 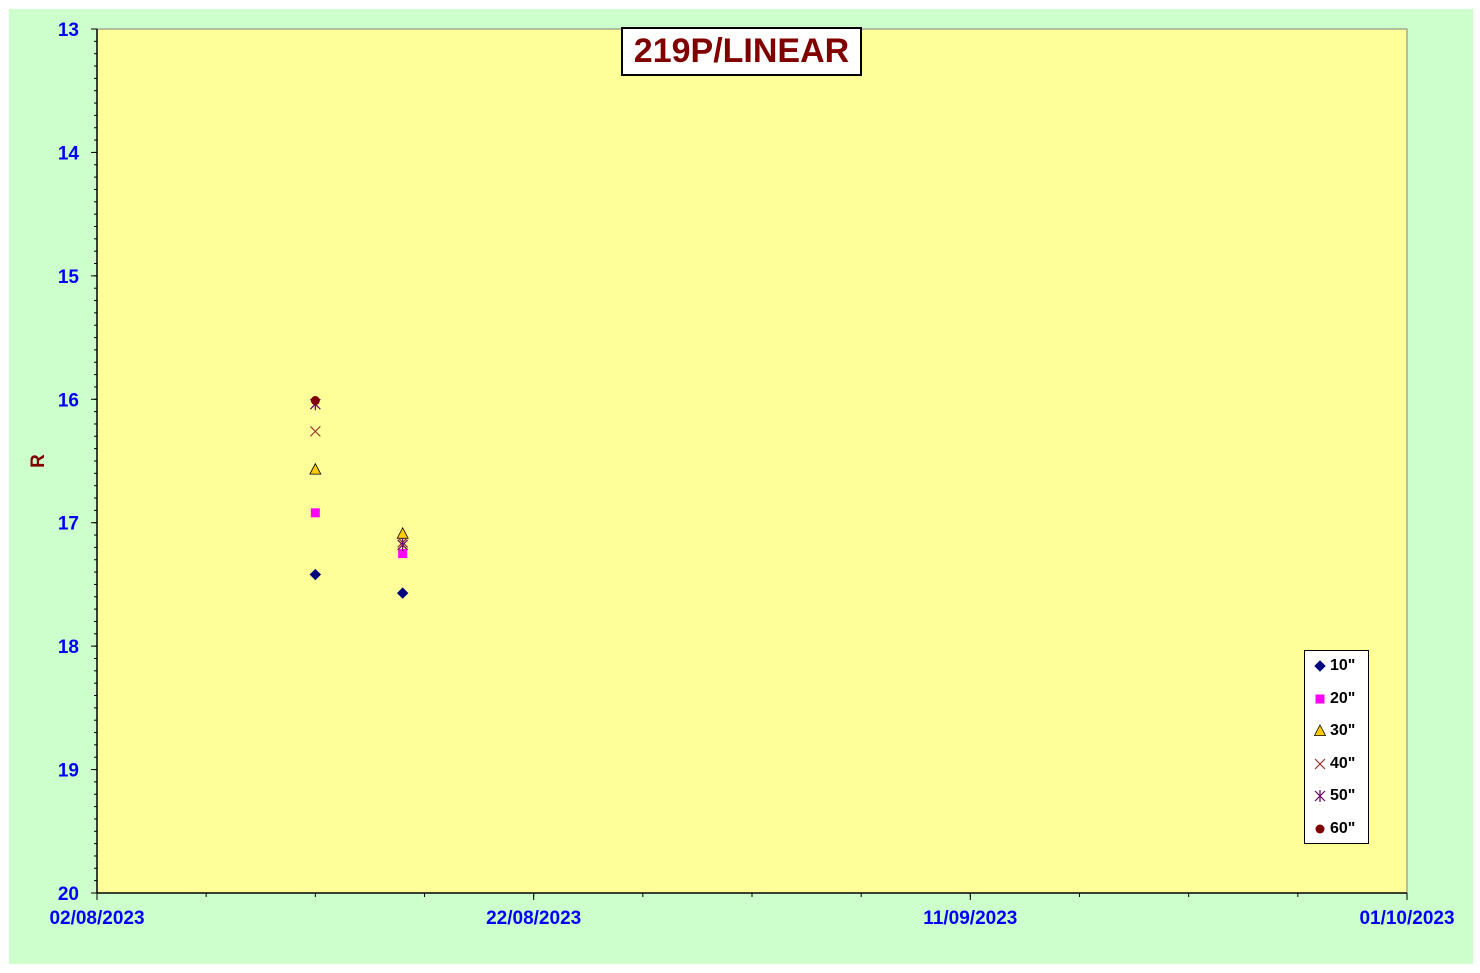 What do you see at coordinates (752, 911) in the screenshot?
I see `x-axis-ticks: 02/08/2023 22/08/2023 11/09/2023 01/10/2023` at bounding box center [752, 911].